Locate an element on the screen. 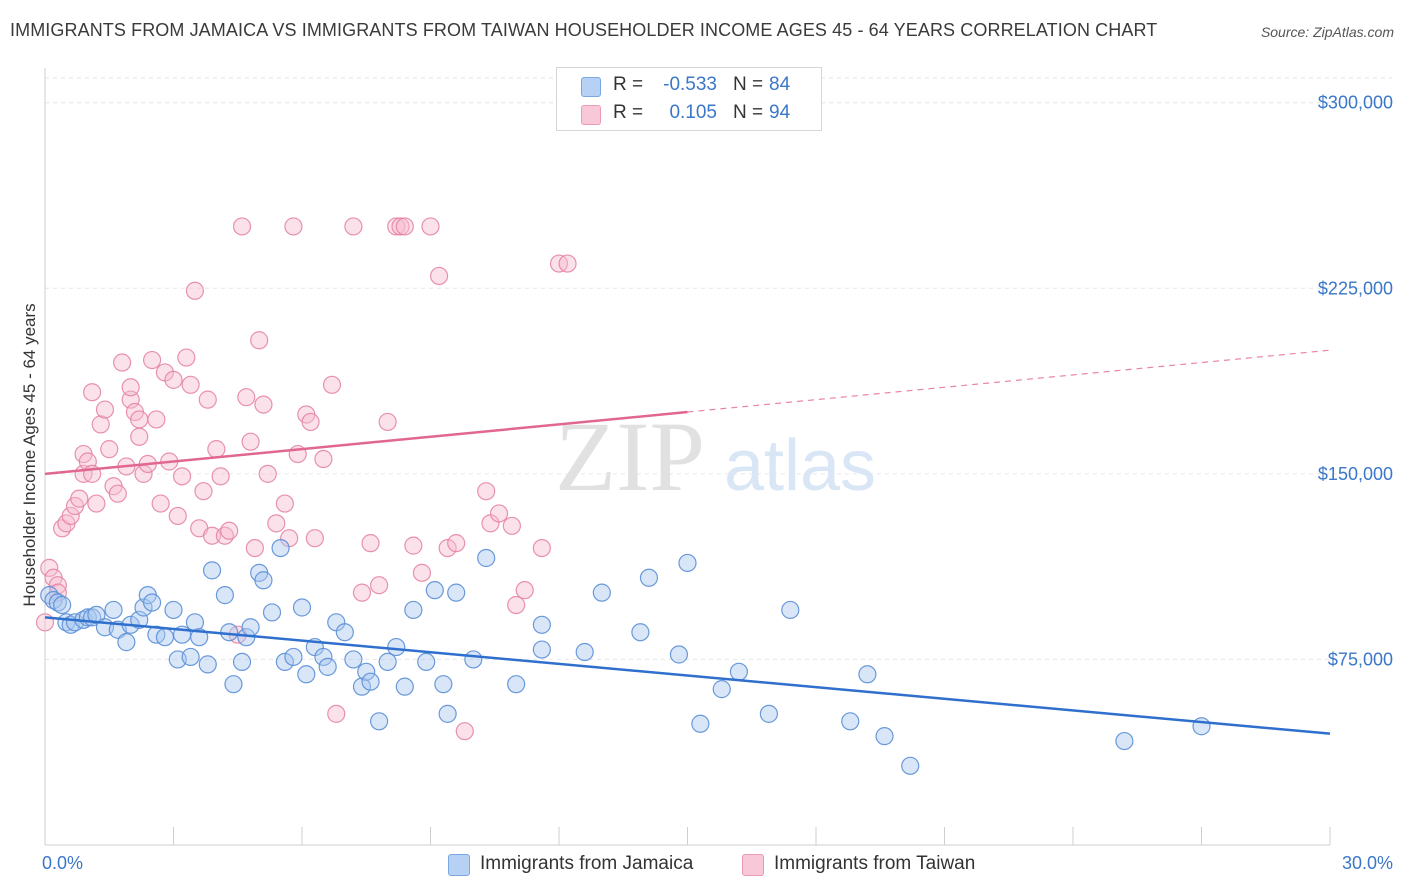 This screenshot has width=1406, height=892. taiwan-trend-line is located at coordinates (366, 443).